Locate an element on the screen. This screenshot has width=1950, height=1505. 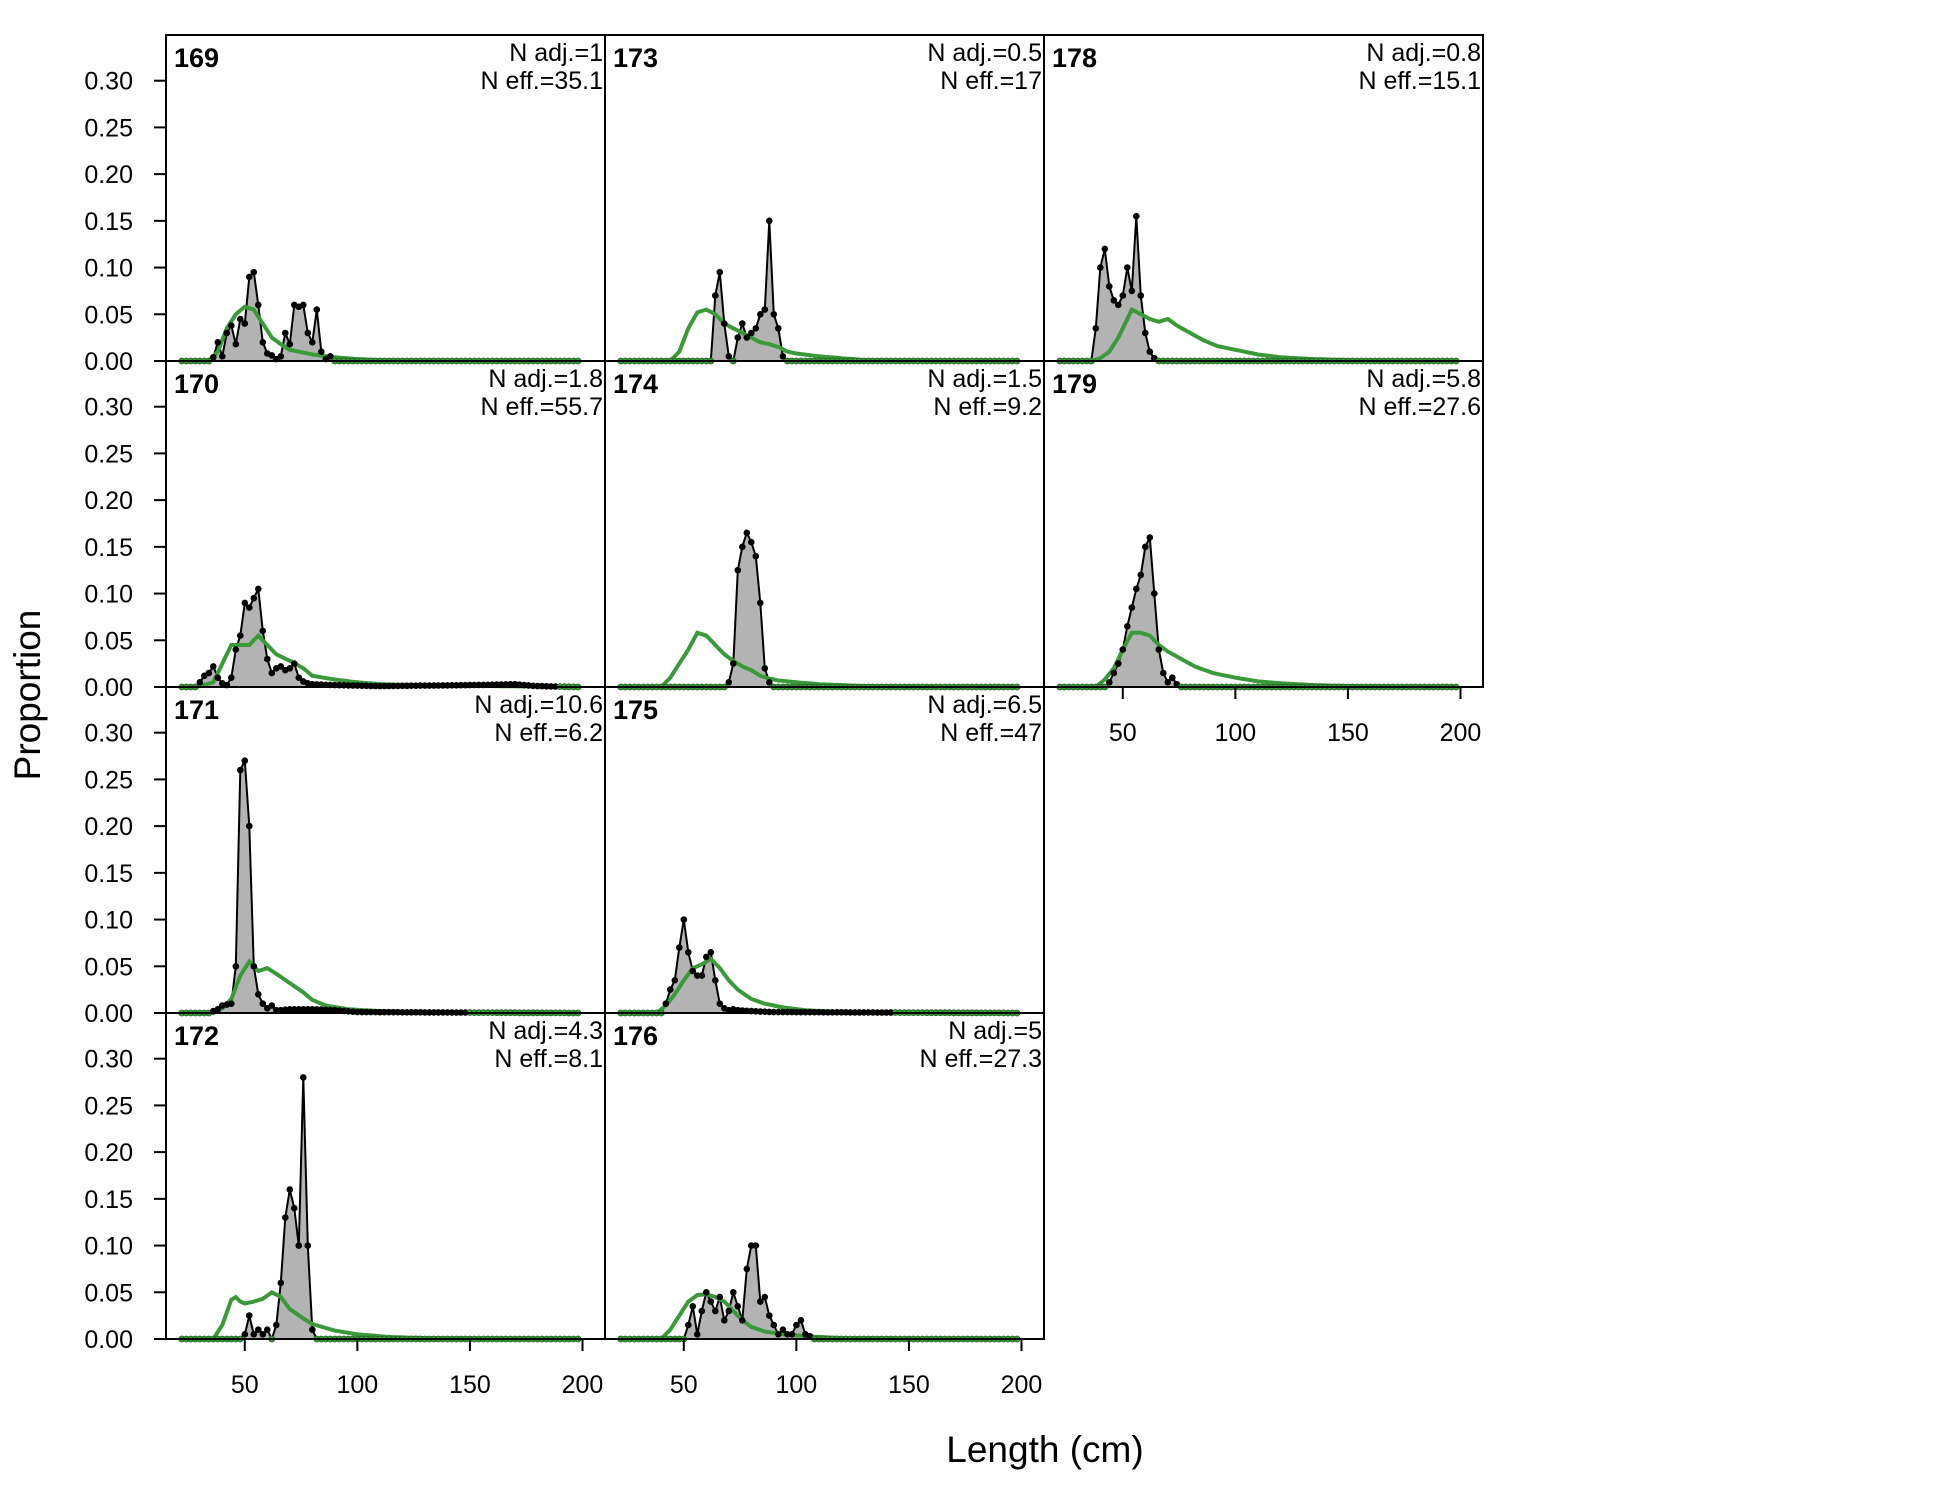
x-tick-label: 150 is located at coordinates (1348, 733).